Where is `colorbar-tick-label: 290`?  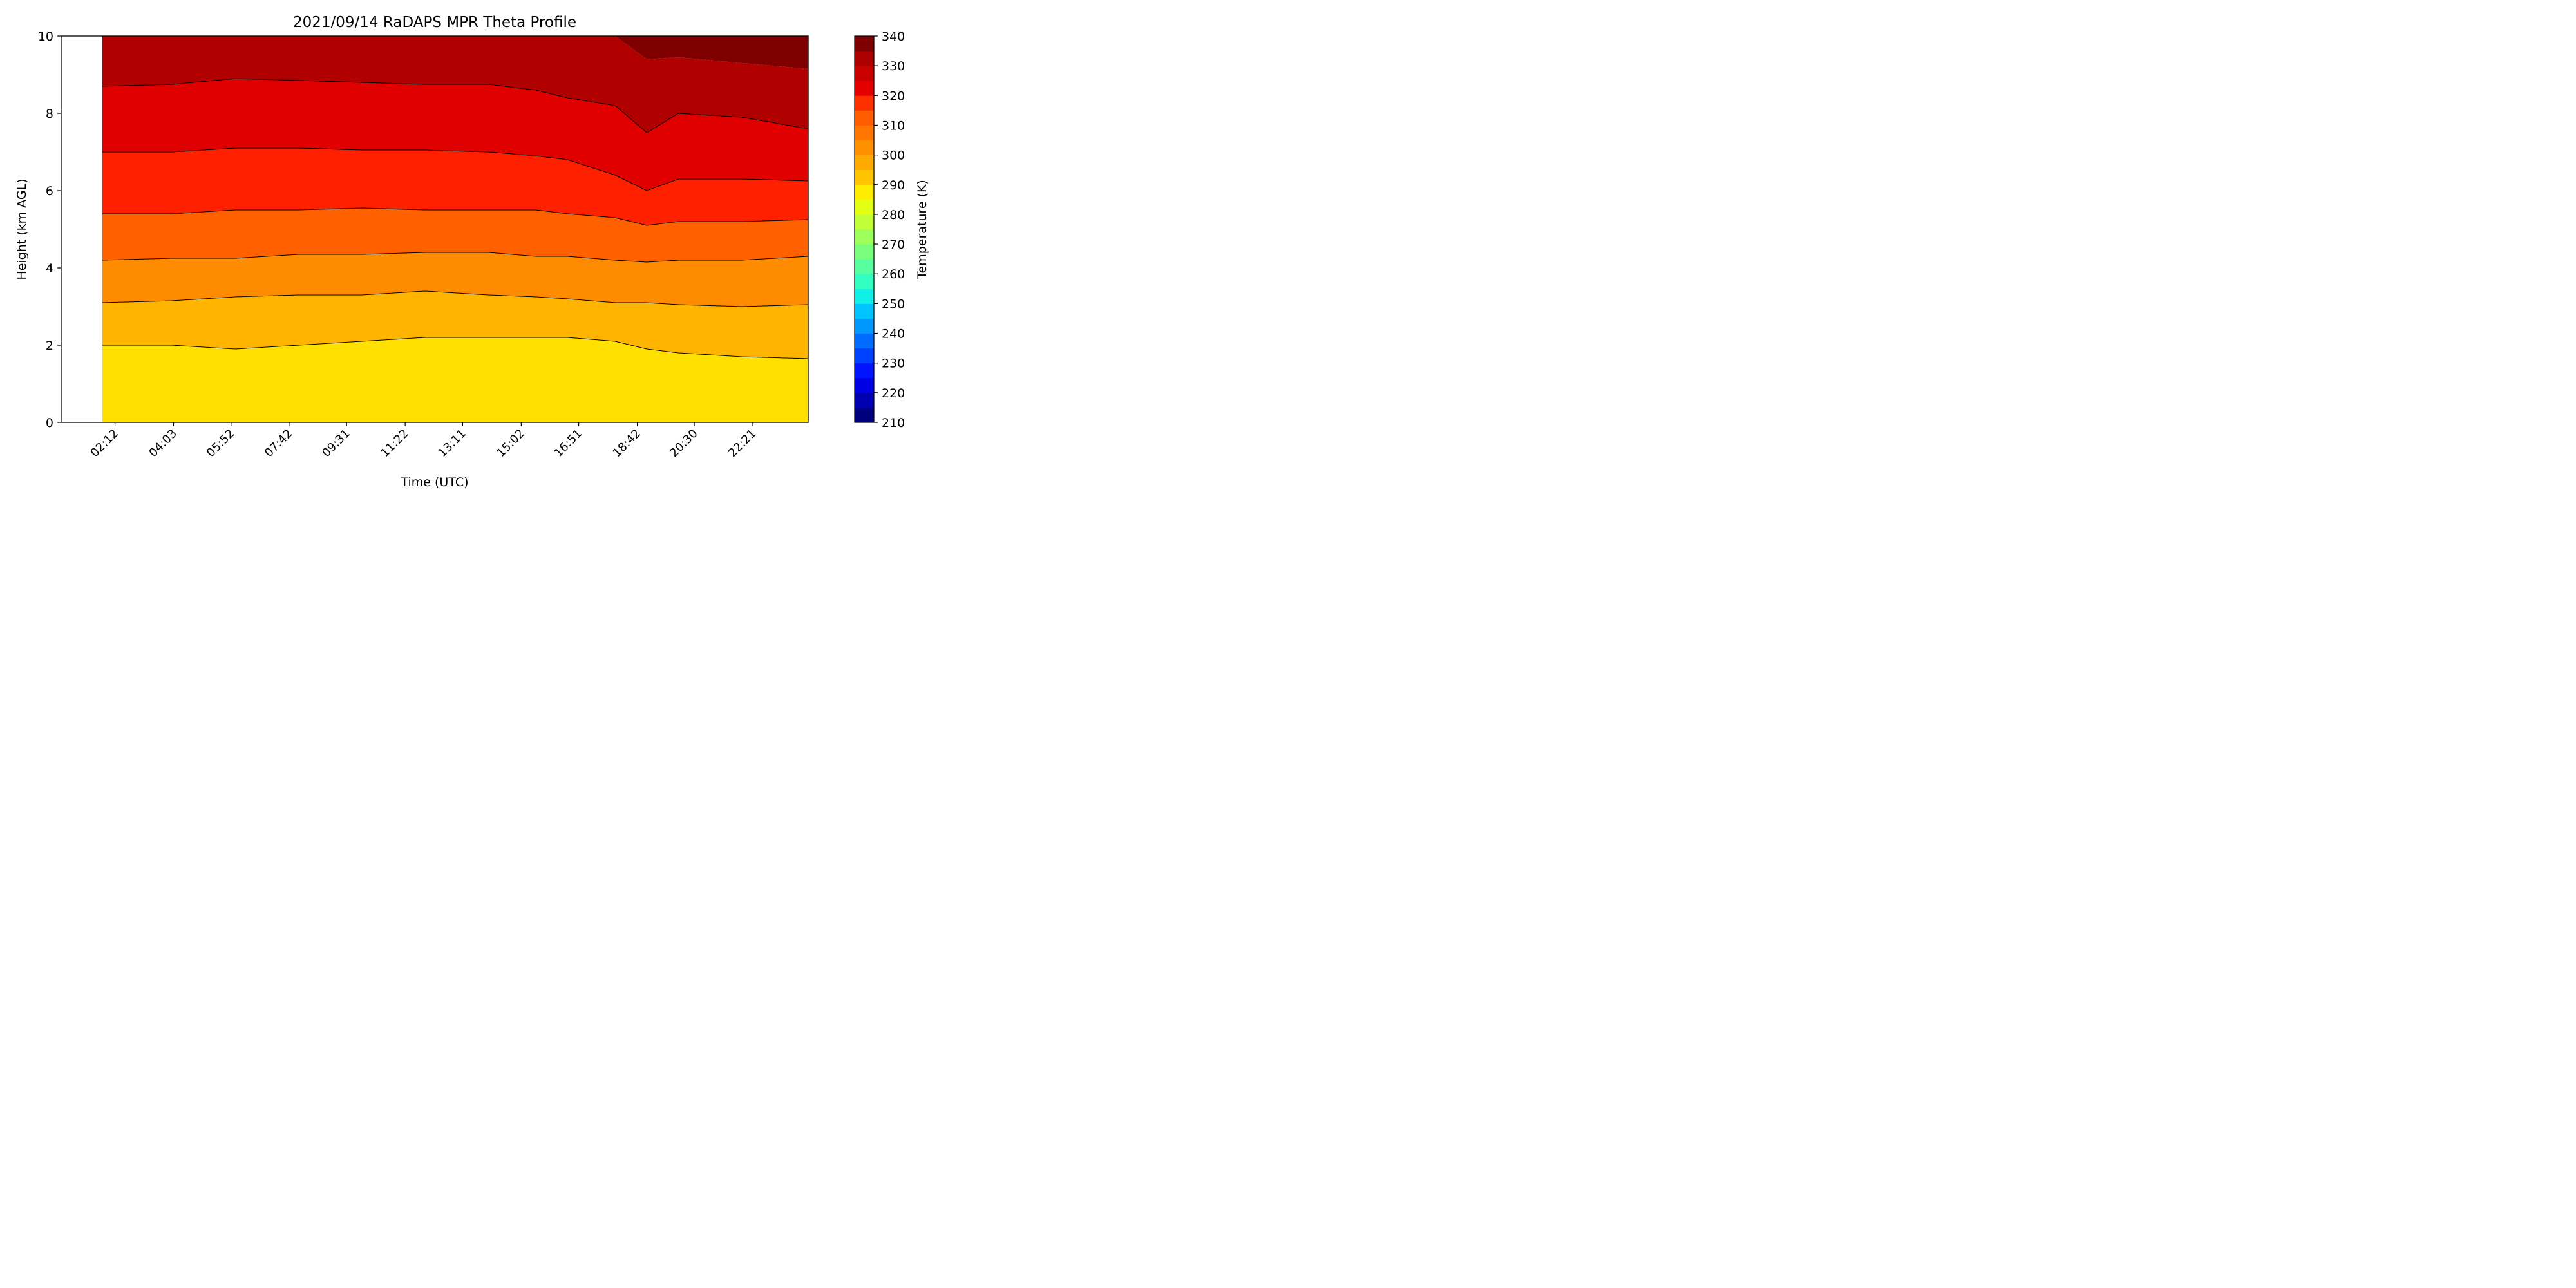
colorbar-tick-label: 290 is located at coordinates (893, 185).